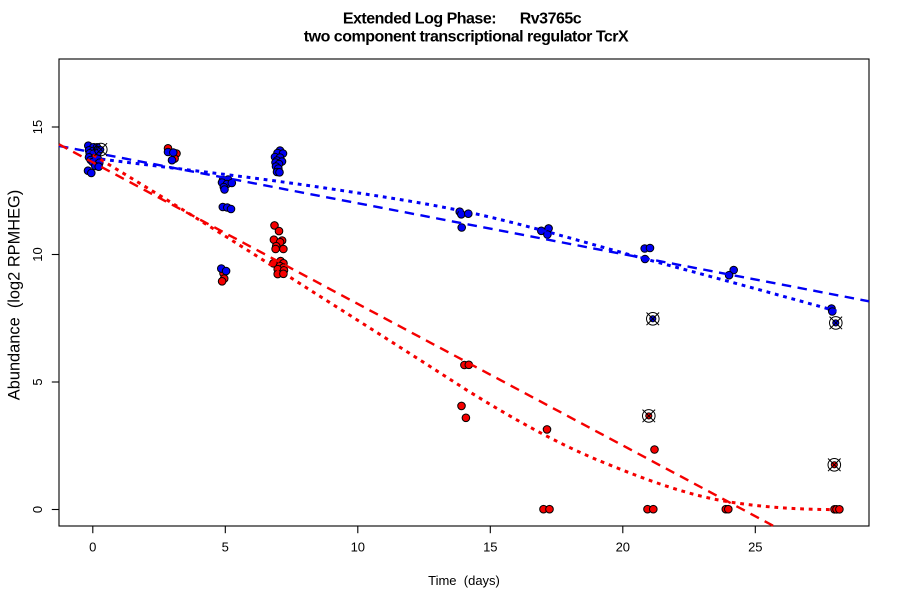 This screenshot has width=900, height=600. Describe the element at coordinates (464, 580) in the screenshot. I see `svg-text: Time (days)` at that location.